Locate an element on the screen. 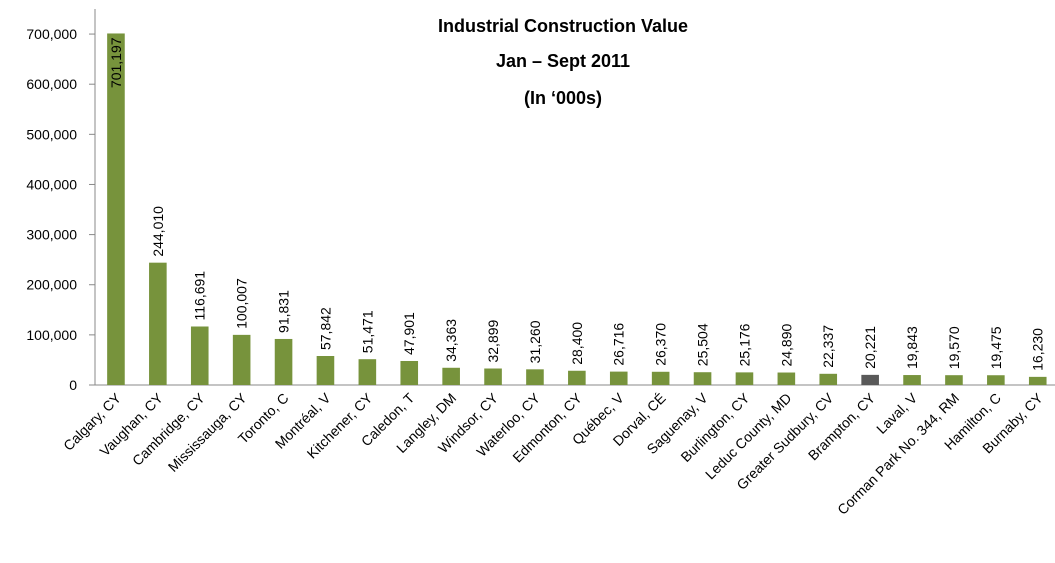  data-label: 701,197 is located at coordinates (116, 62).